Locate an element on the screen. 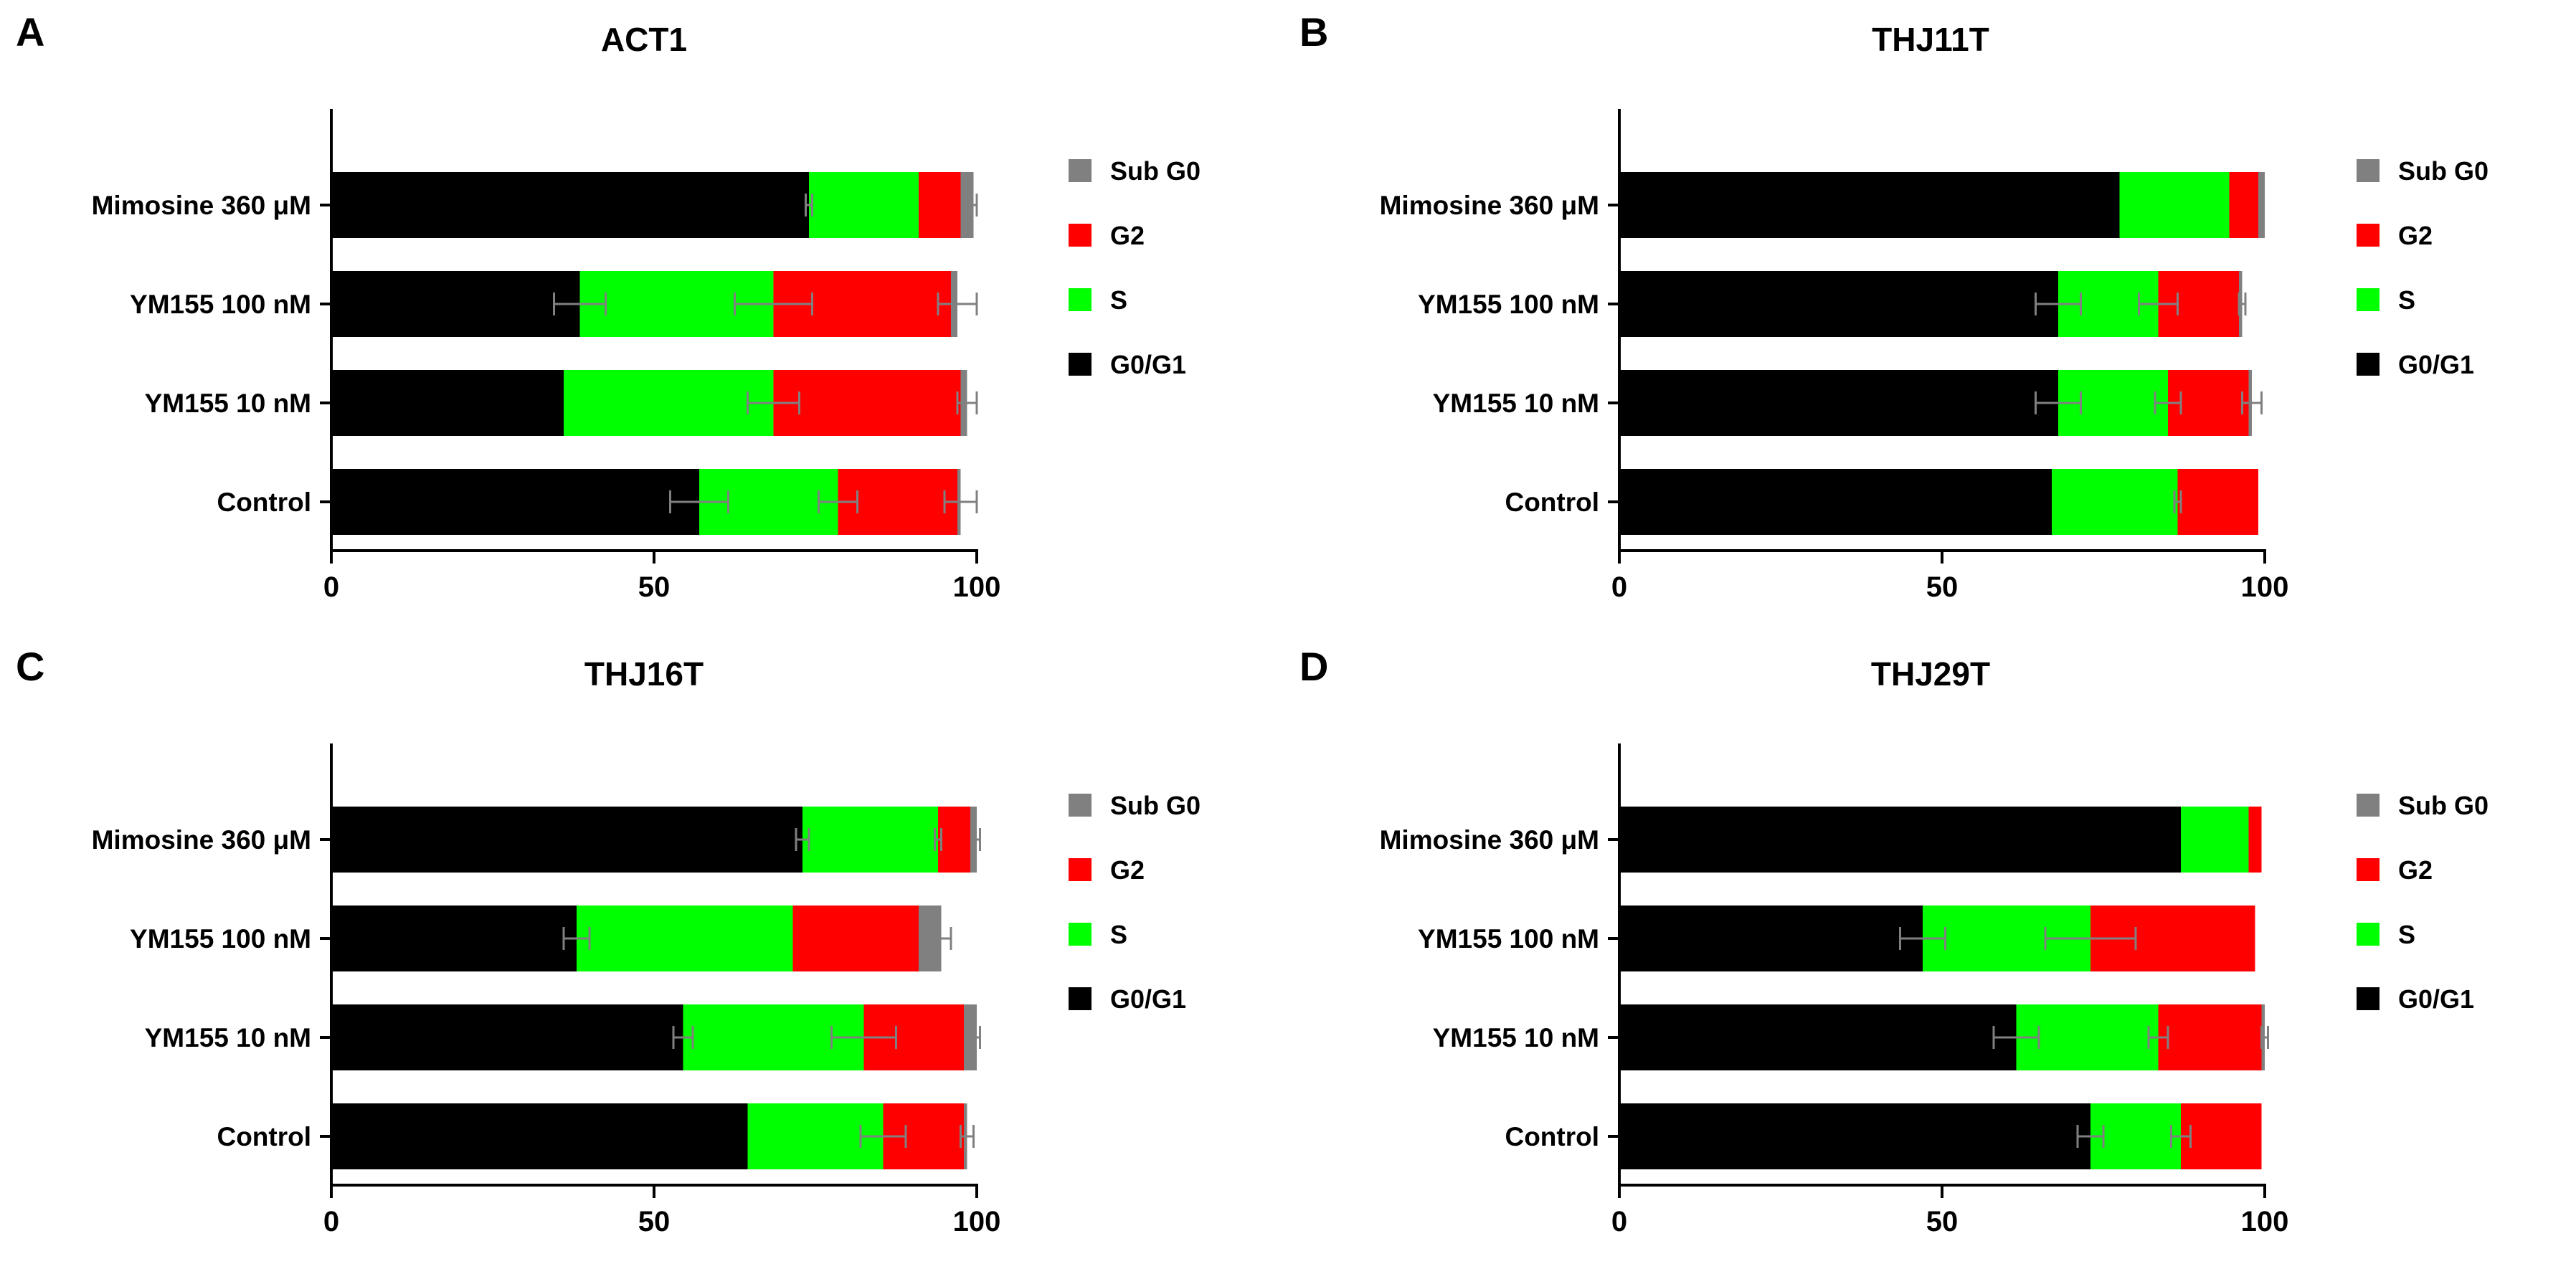 This screenshot has width=2576, height=1269. bar-sub-g0-mimosine-360-m is located at coordinates (2261, 205).